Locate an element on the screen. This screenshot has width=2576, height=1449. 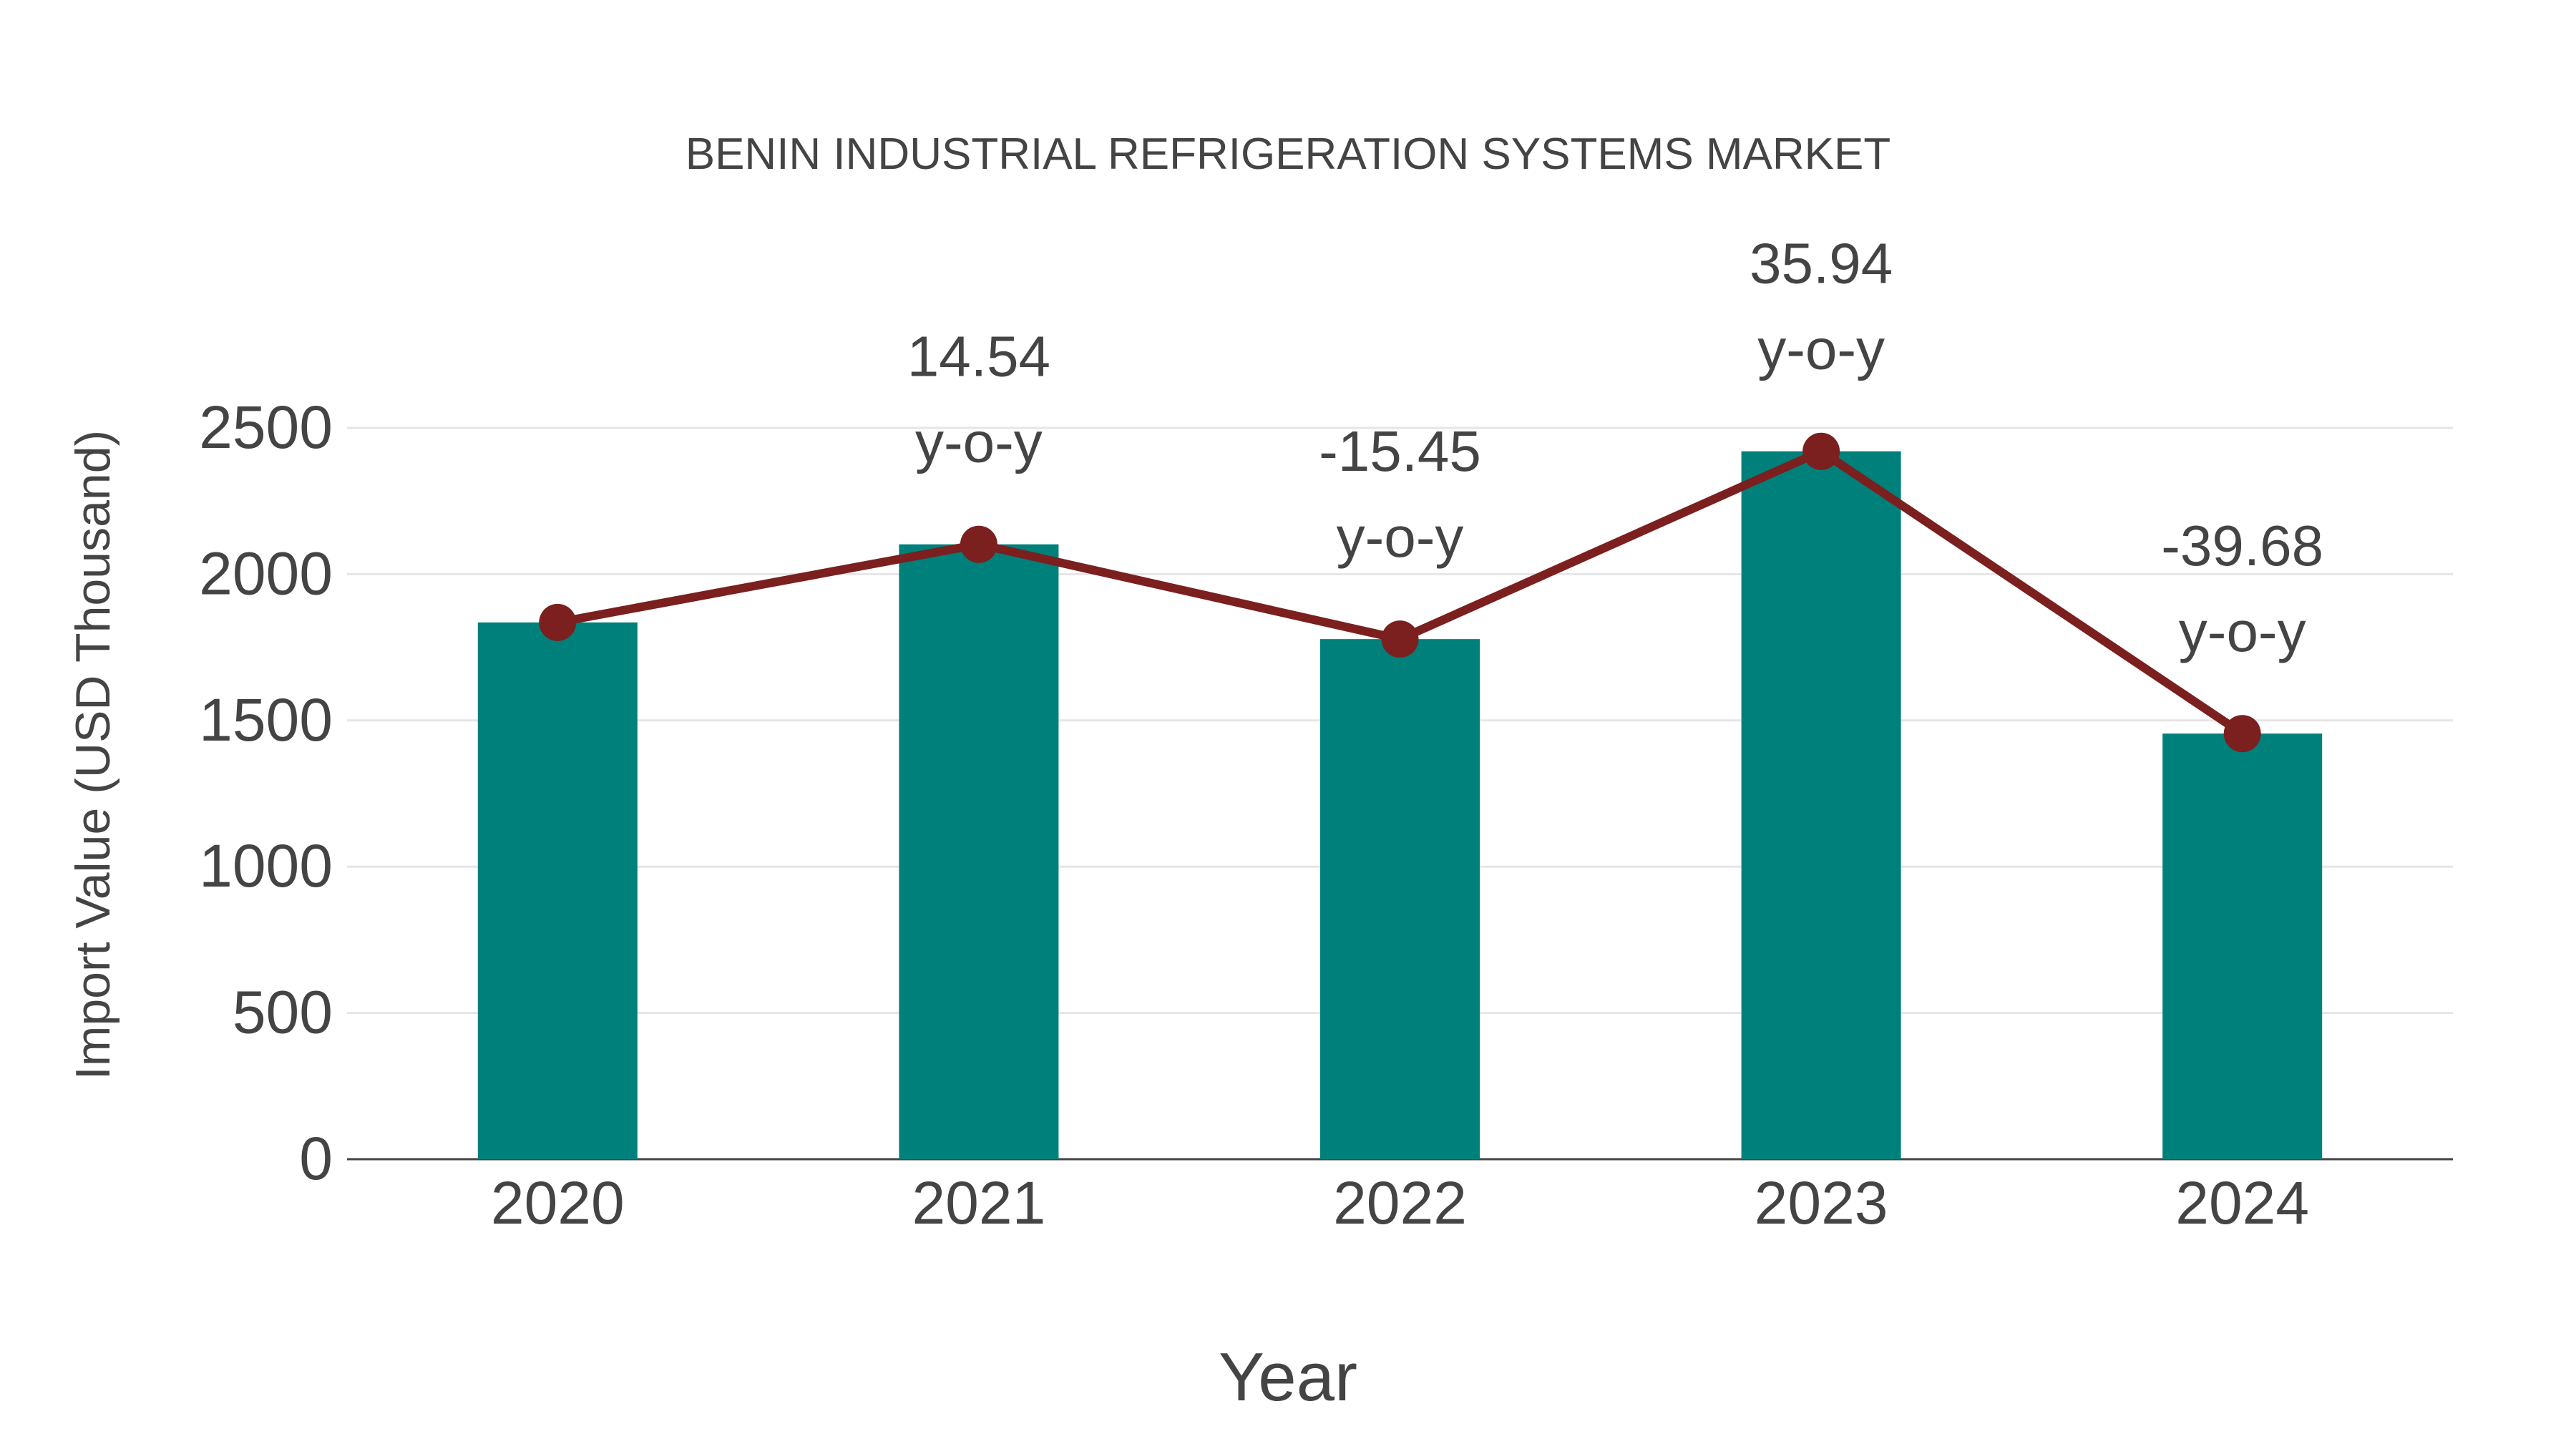
x-tick-label: 2022 is located at coordinates (1400, 1202).